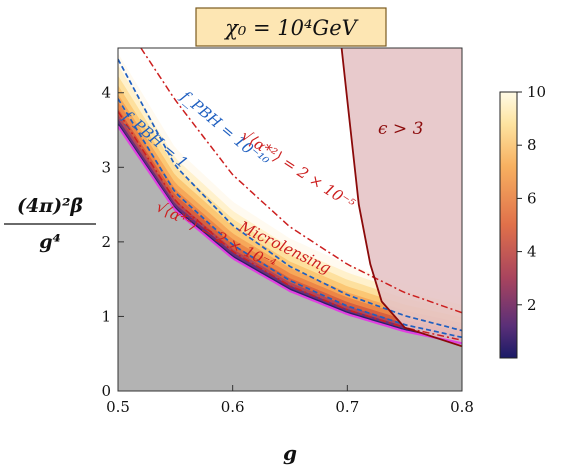 Image resolution: width=562 pixels, height=472 pixels. I want to click on x-tick-label: 0.5, so click(118, 407).